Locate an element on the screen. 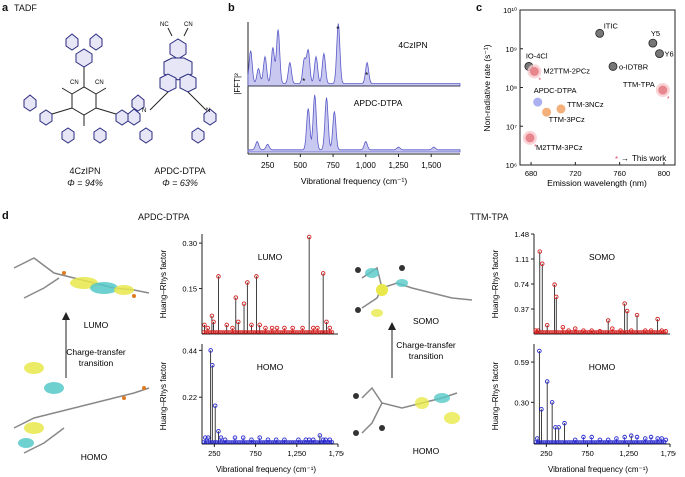 This screenshot has width=685, height=477. fft-star-2: * is located at coordinates (366, 75).